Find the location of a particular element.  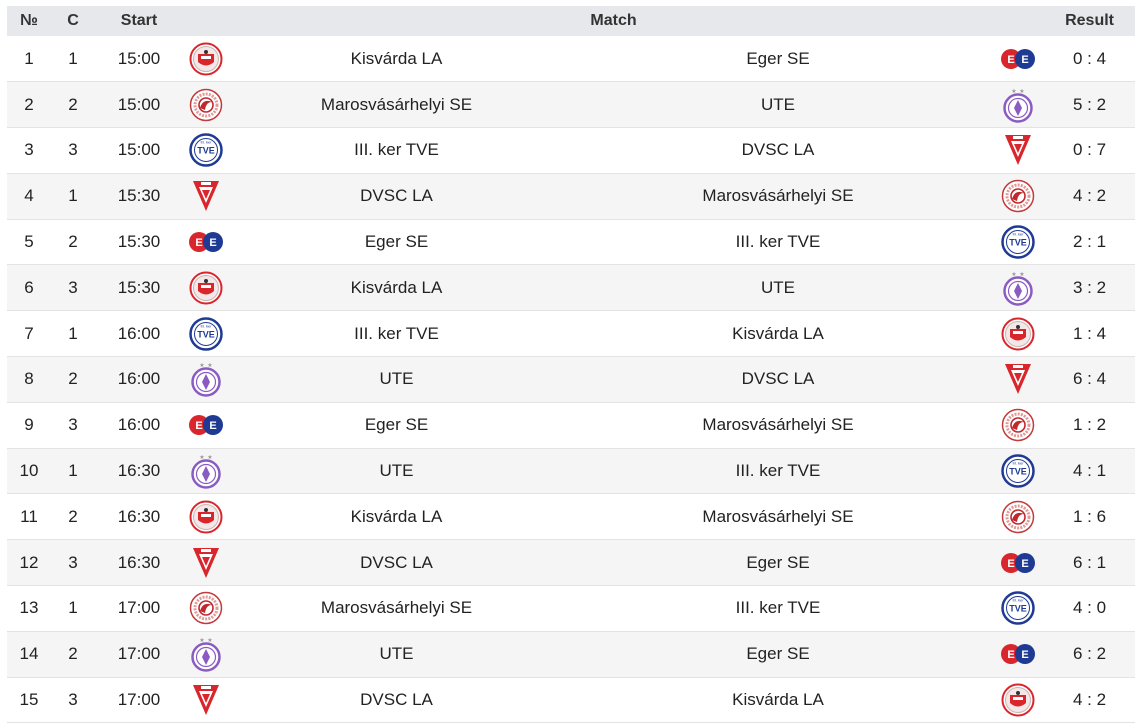

match-result: 1 : 4 is located at coordinates (1090, 333).